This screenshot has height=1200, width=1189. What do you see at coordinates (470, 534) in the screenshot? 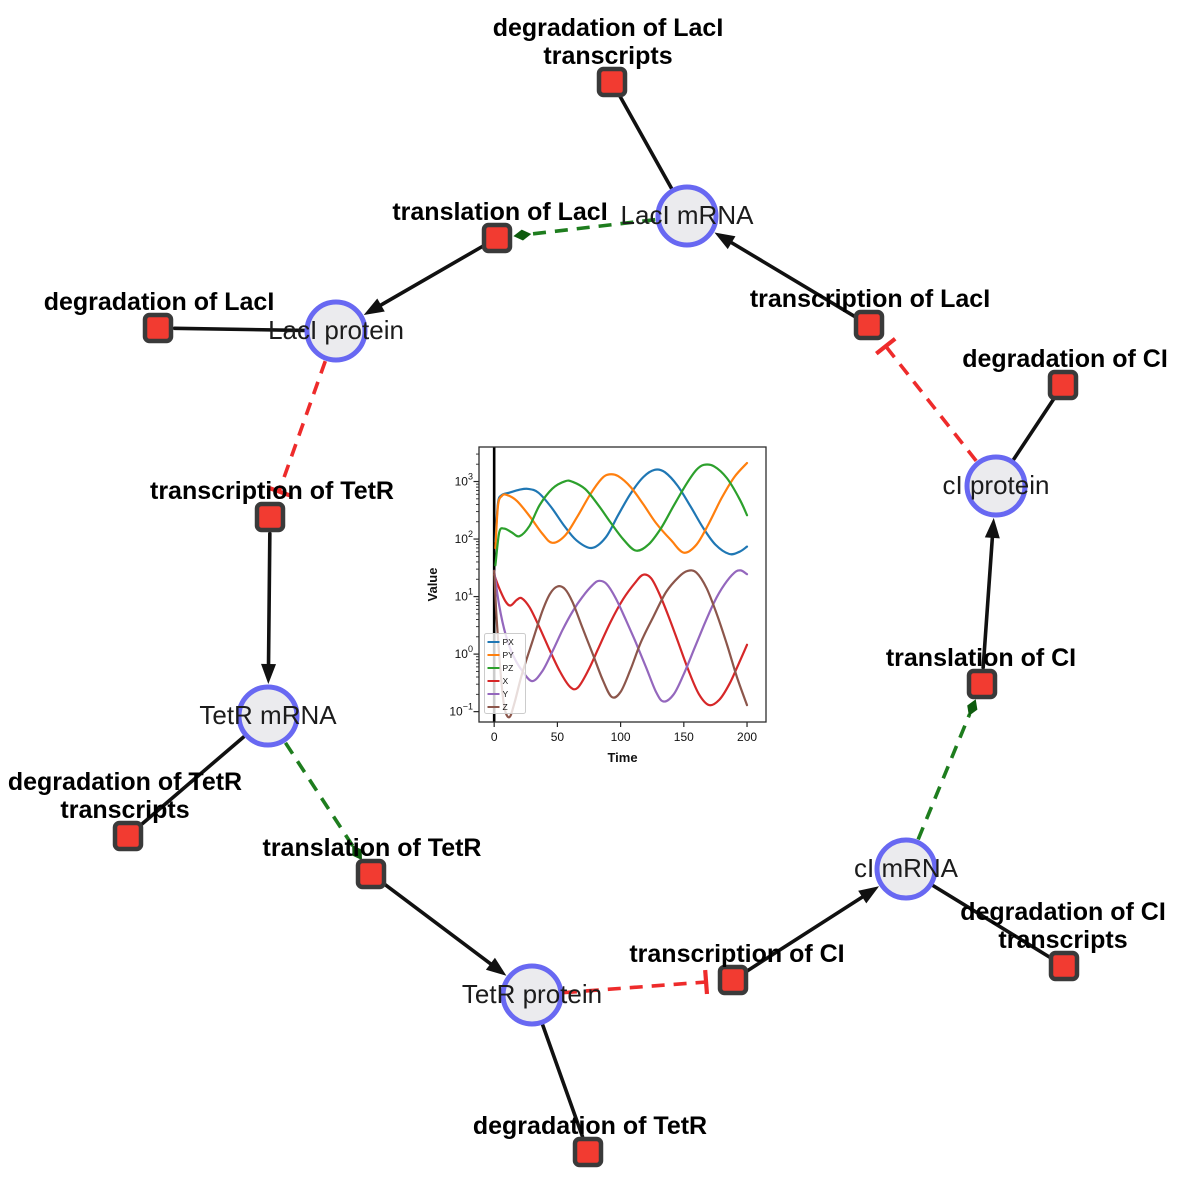
I see `y-tick-exponent: 2` at bounding box center [470, 534].